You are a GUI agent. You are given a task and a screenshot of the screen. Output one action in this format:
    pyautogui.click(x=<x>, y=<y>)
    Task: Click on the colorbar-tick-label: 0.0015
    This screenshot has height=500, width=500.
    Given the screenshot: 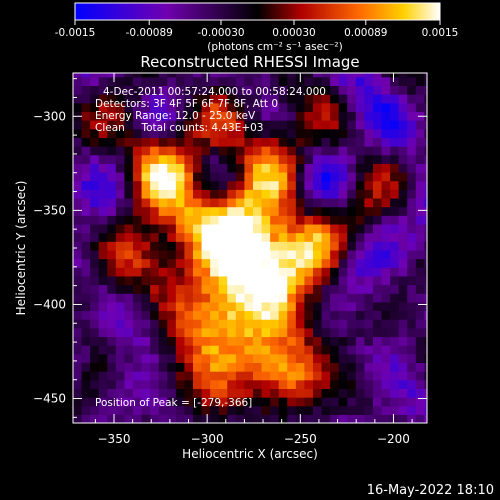 What is the action you would take?
    pyautogui.click(x=440, y=33)
    